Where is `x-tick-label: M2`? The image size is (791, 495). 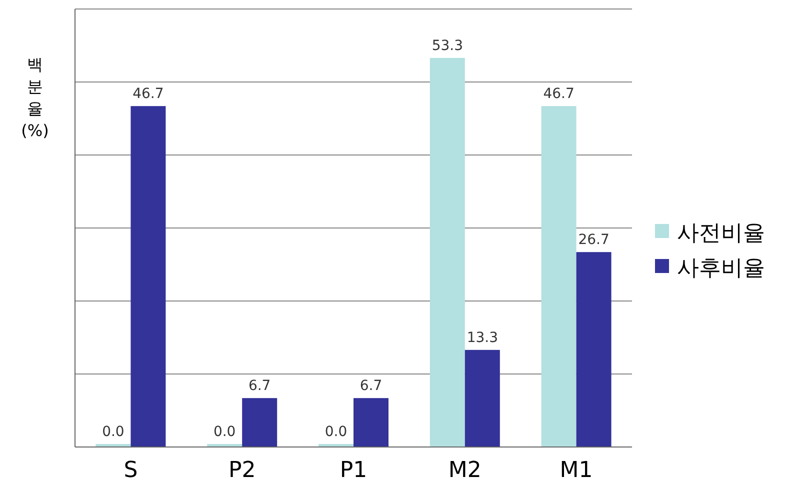
x-tick-label: M2 is located at coordinates (465, 470).